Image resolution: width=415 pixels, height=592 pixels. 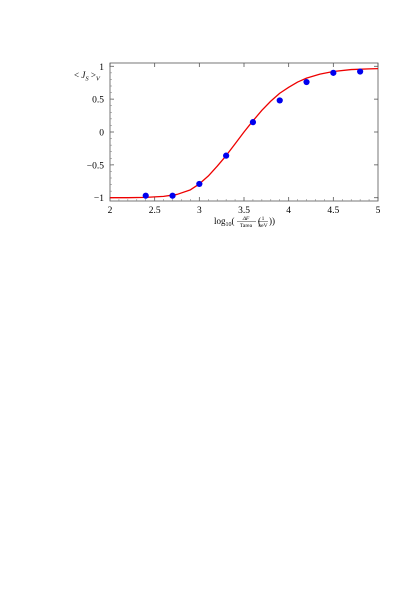 I want to click on x-tick-label: 3.5, so click(x=244, y=211).